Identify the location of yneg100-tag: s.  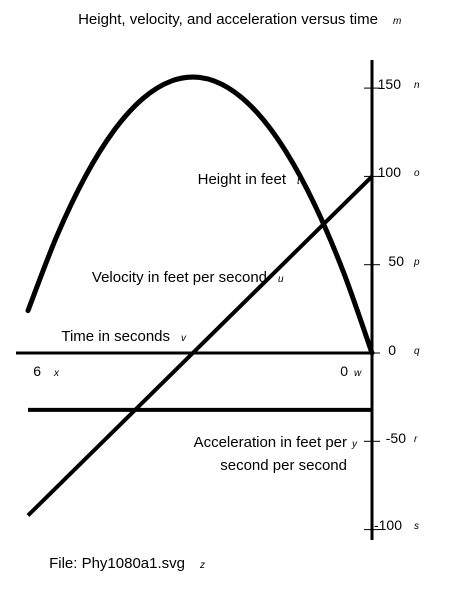
(416, 526).